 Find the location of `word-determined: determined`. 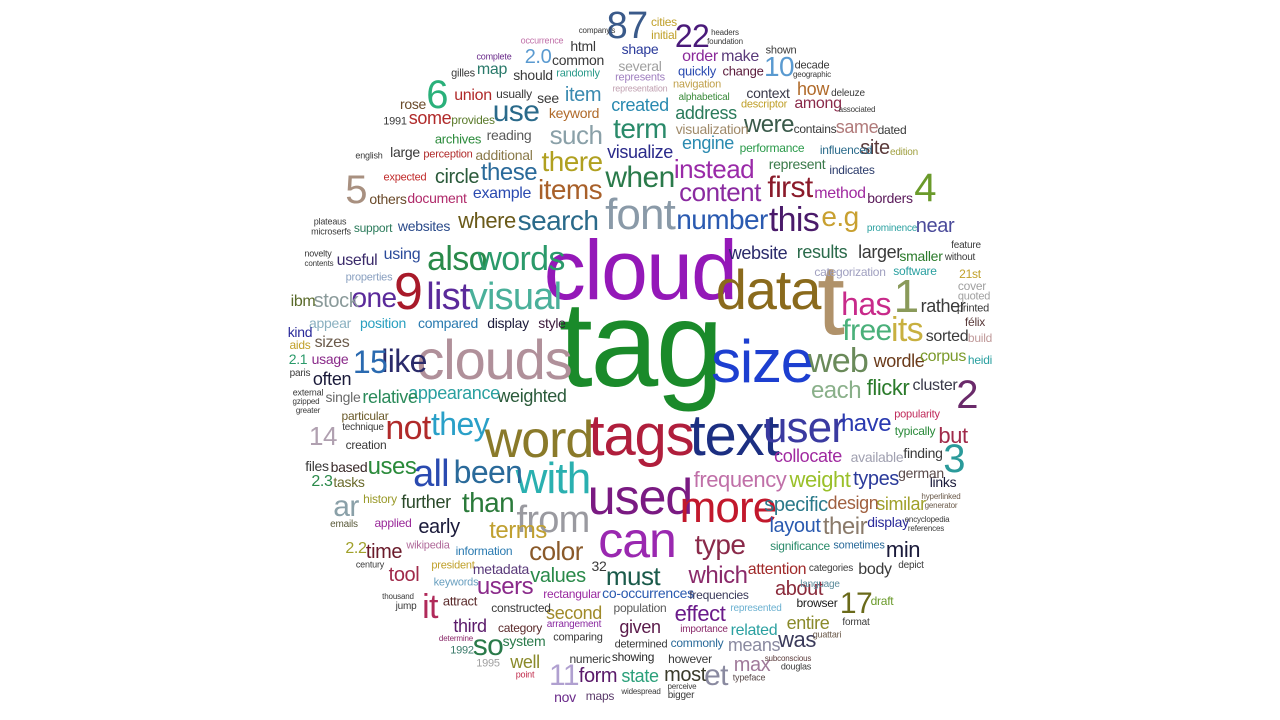

word-determined: determined is located at coordinates (641, 644).